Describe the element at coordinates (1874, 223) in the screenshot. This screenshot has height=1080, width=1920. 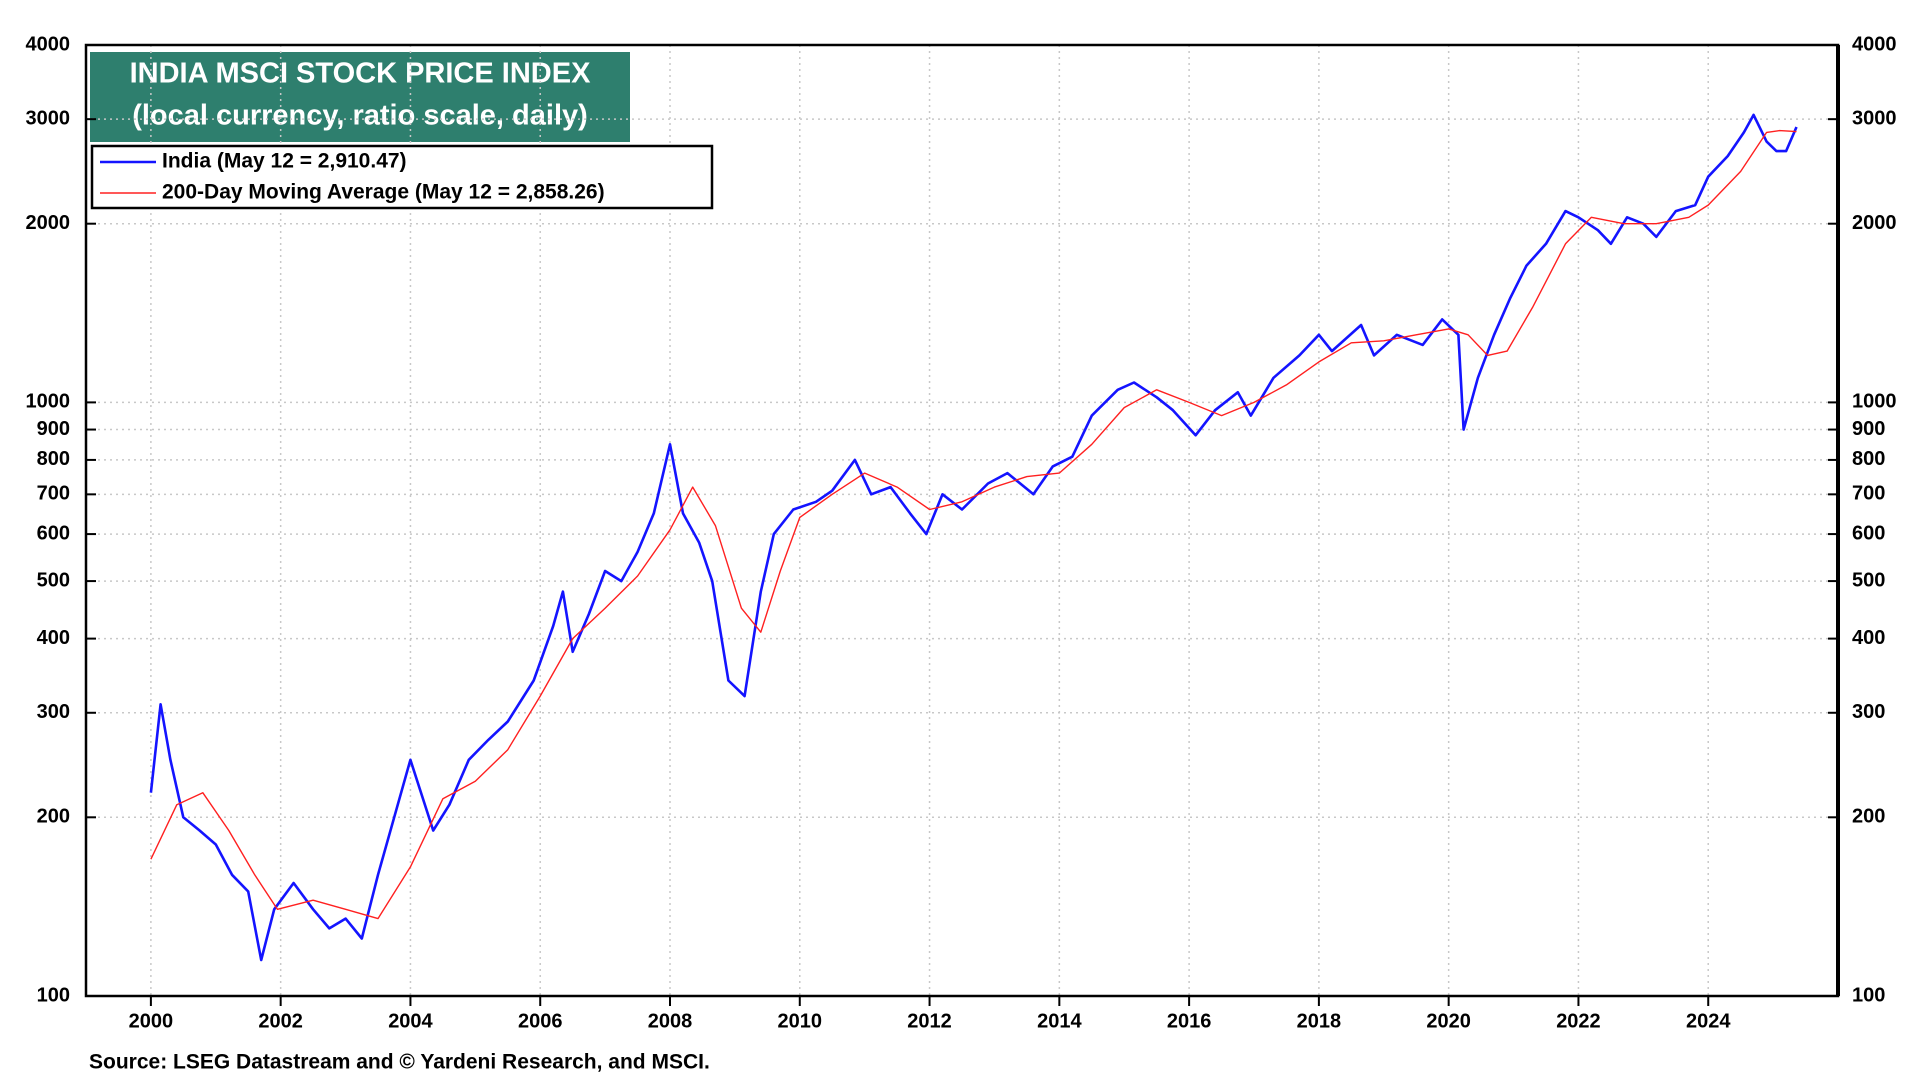
I see `y2-tick-label: 2000` at that location.